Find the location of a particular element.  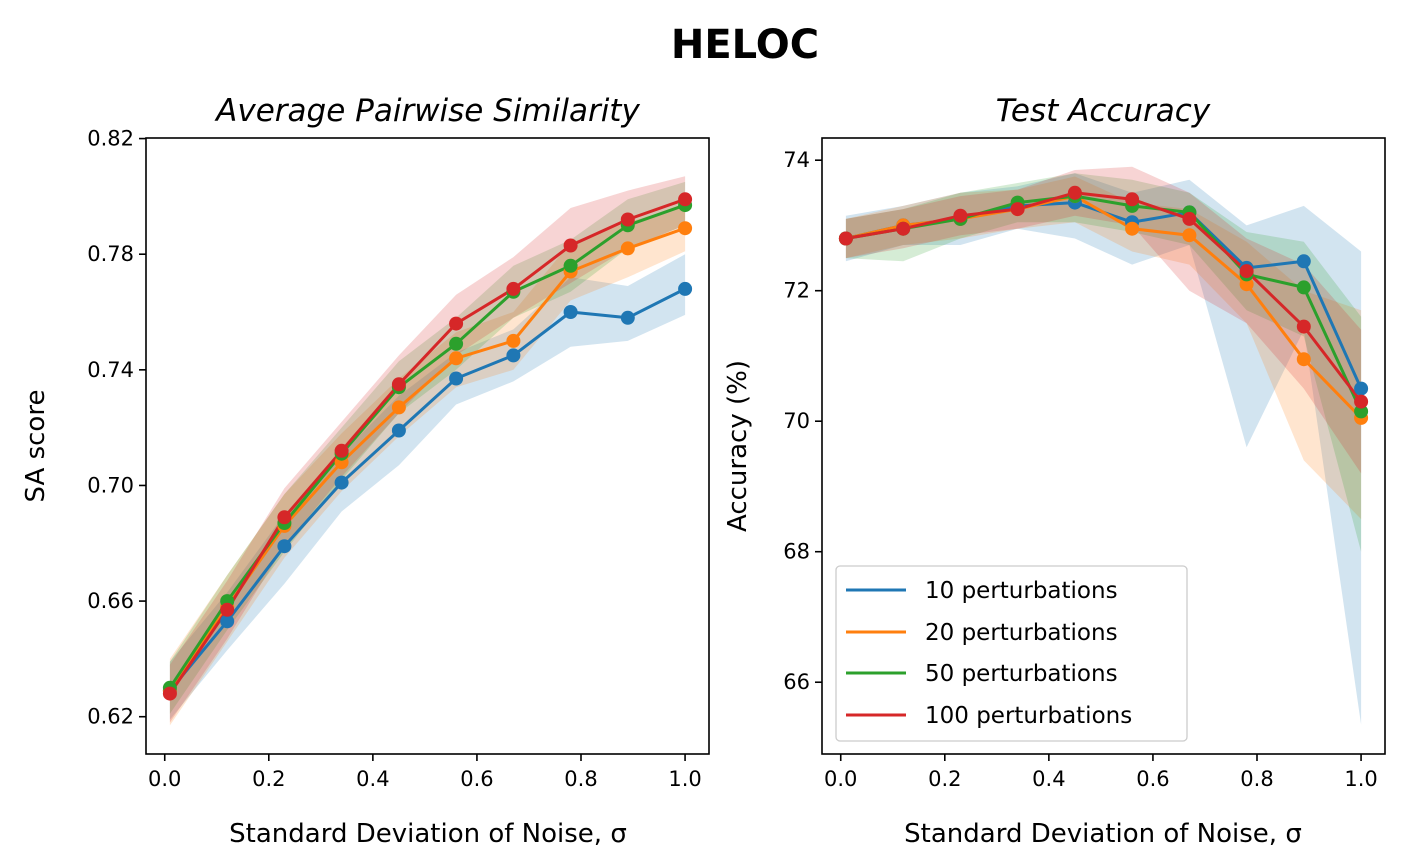

y-tick-label: 0.70 is located at coordinates (110, 485).